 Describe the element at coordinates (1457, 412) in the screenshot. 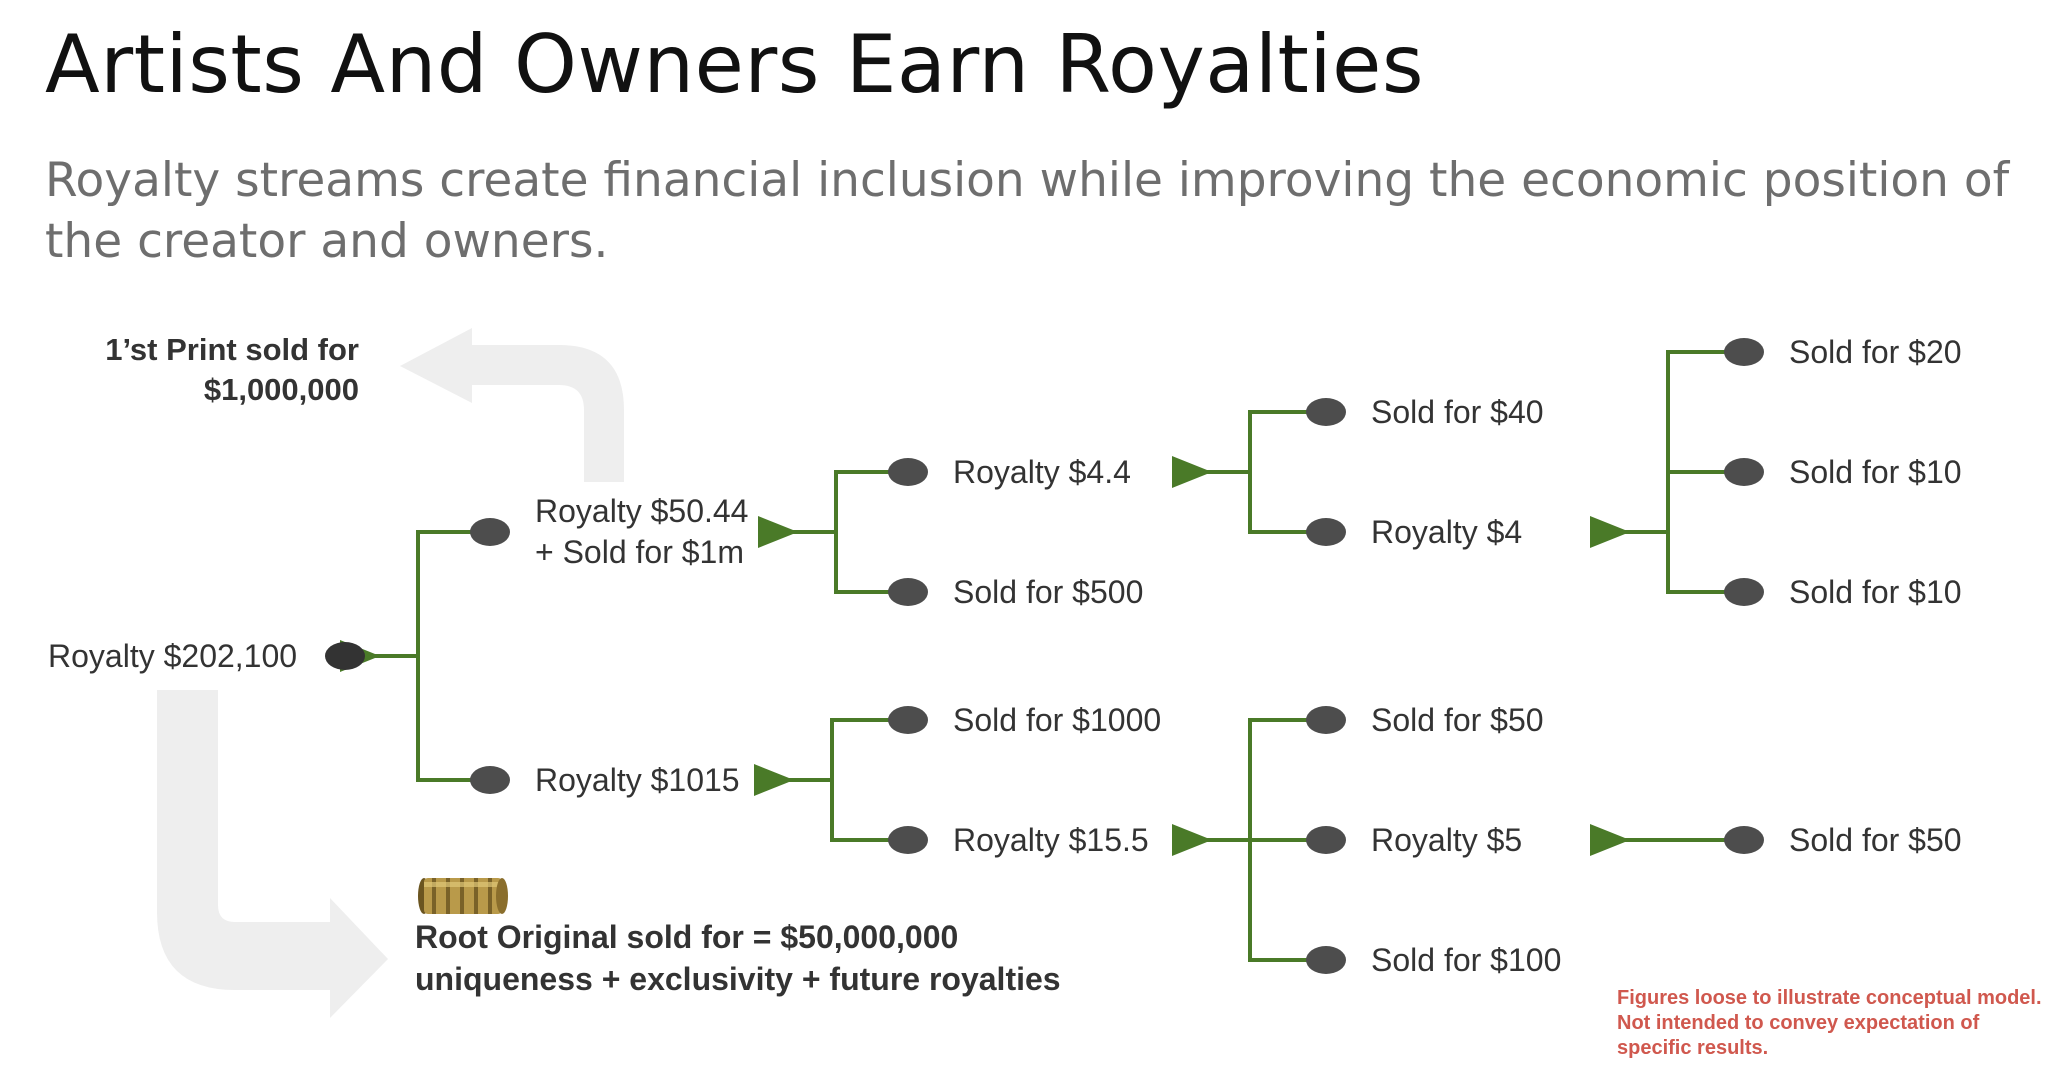

I see `label-sold-40: Sold for $40` at that location.